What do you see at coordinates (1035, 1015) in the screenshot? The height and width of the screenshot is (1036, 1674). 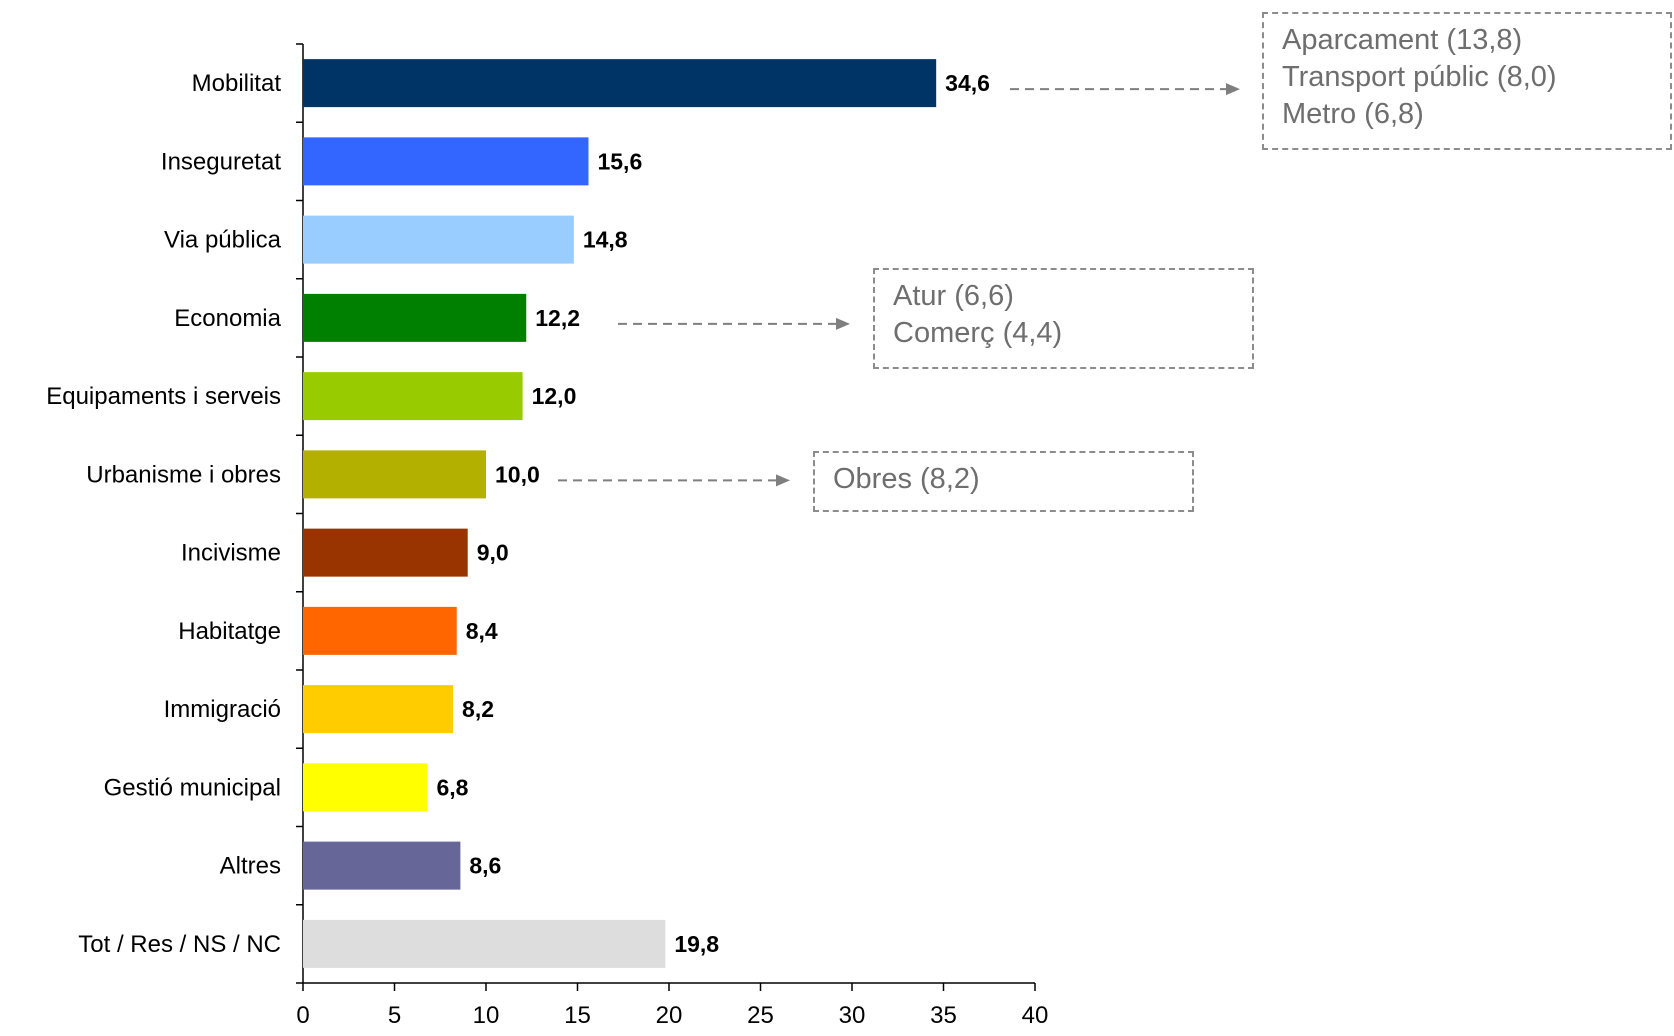 I see `x-tick-label: 40` at bounding box center [1035, 1015].